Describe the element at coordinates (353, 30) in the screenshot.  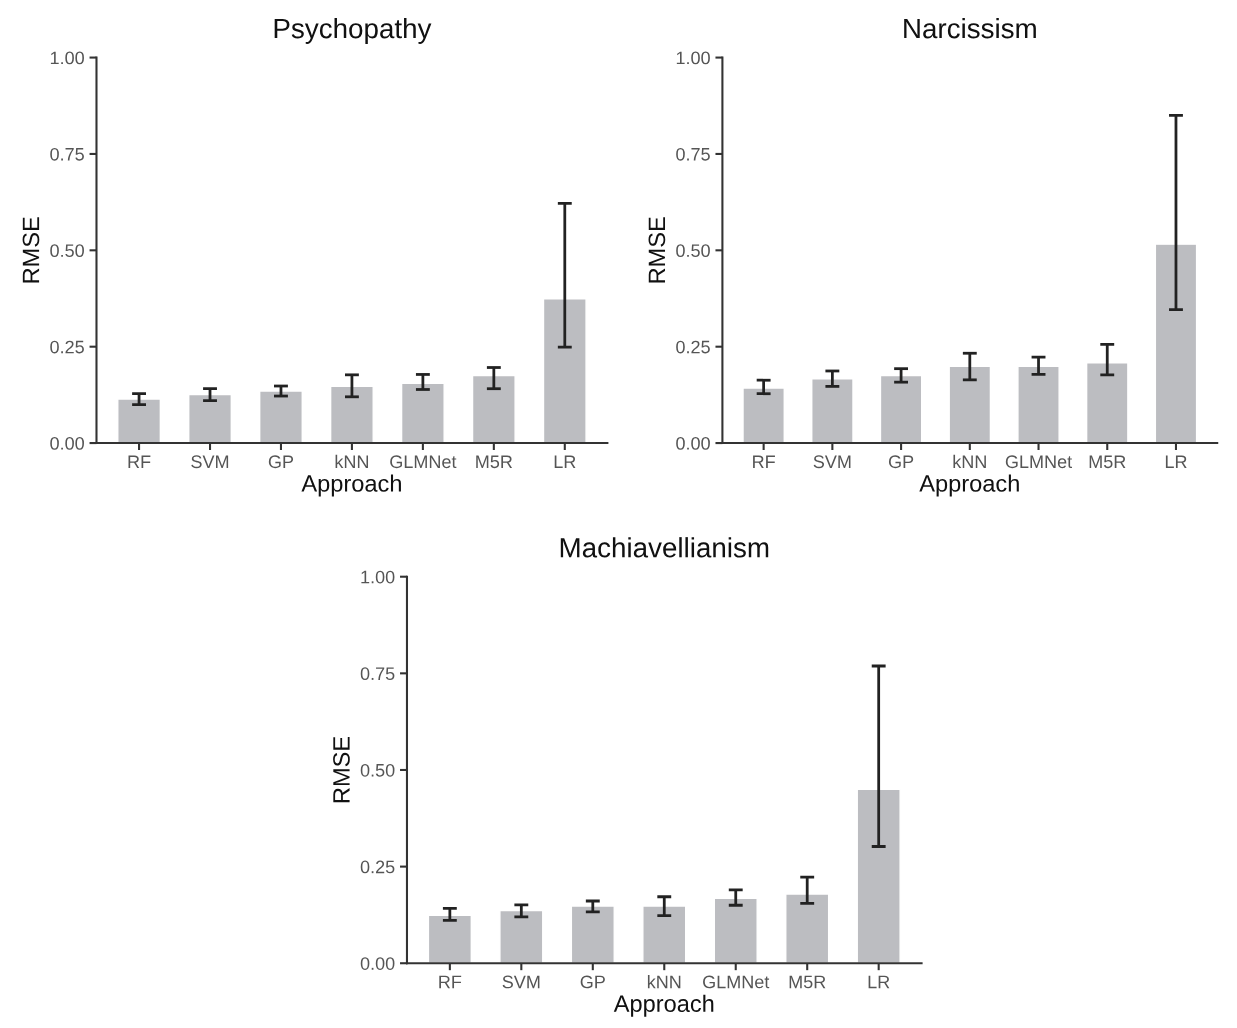
I see `chart-title: Psychopathy` at that location.